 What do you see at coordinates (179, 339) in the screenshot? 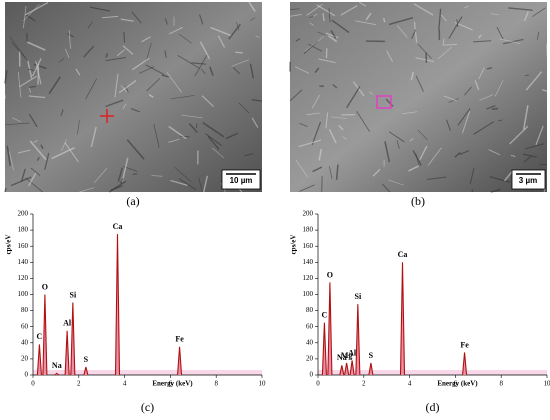
I see `peak-label: Fe` at bounding box center [179, 339].